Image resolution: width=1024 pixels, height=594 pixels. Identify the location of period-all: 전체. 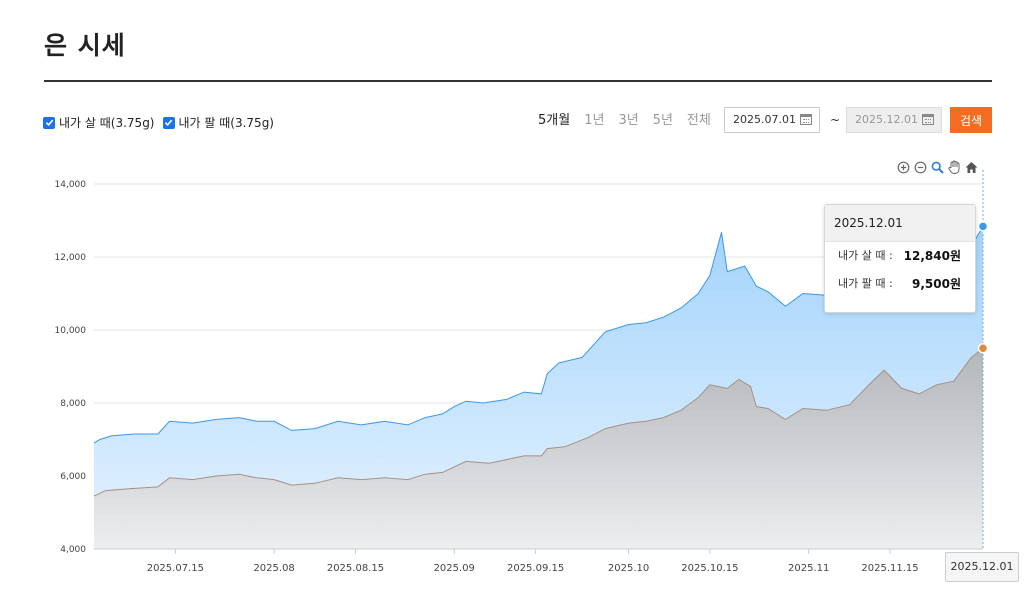
(698, 120).